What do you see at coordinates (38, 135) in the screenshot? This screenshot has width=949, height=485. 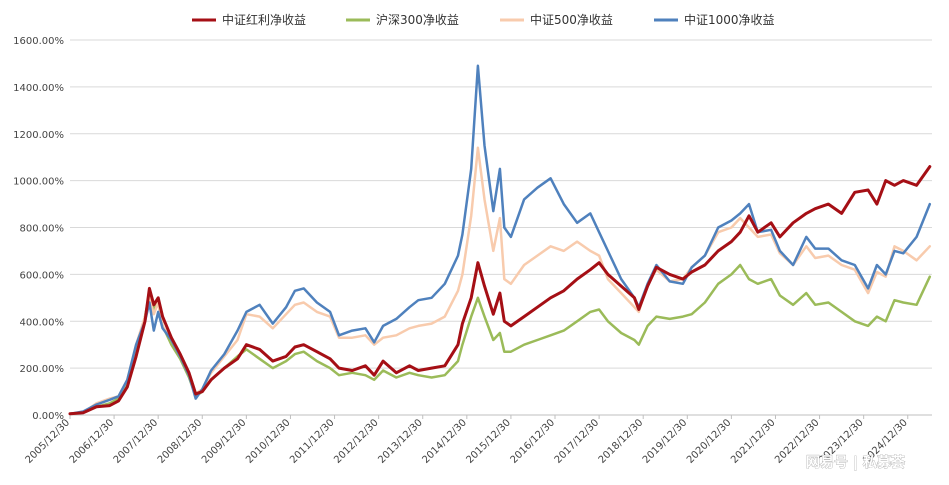 I see `y-tick-label: 1200.00%` at bounding box center [38, 135].